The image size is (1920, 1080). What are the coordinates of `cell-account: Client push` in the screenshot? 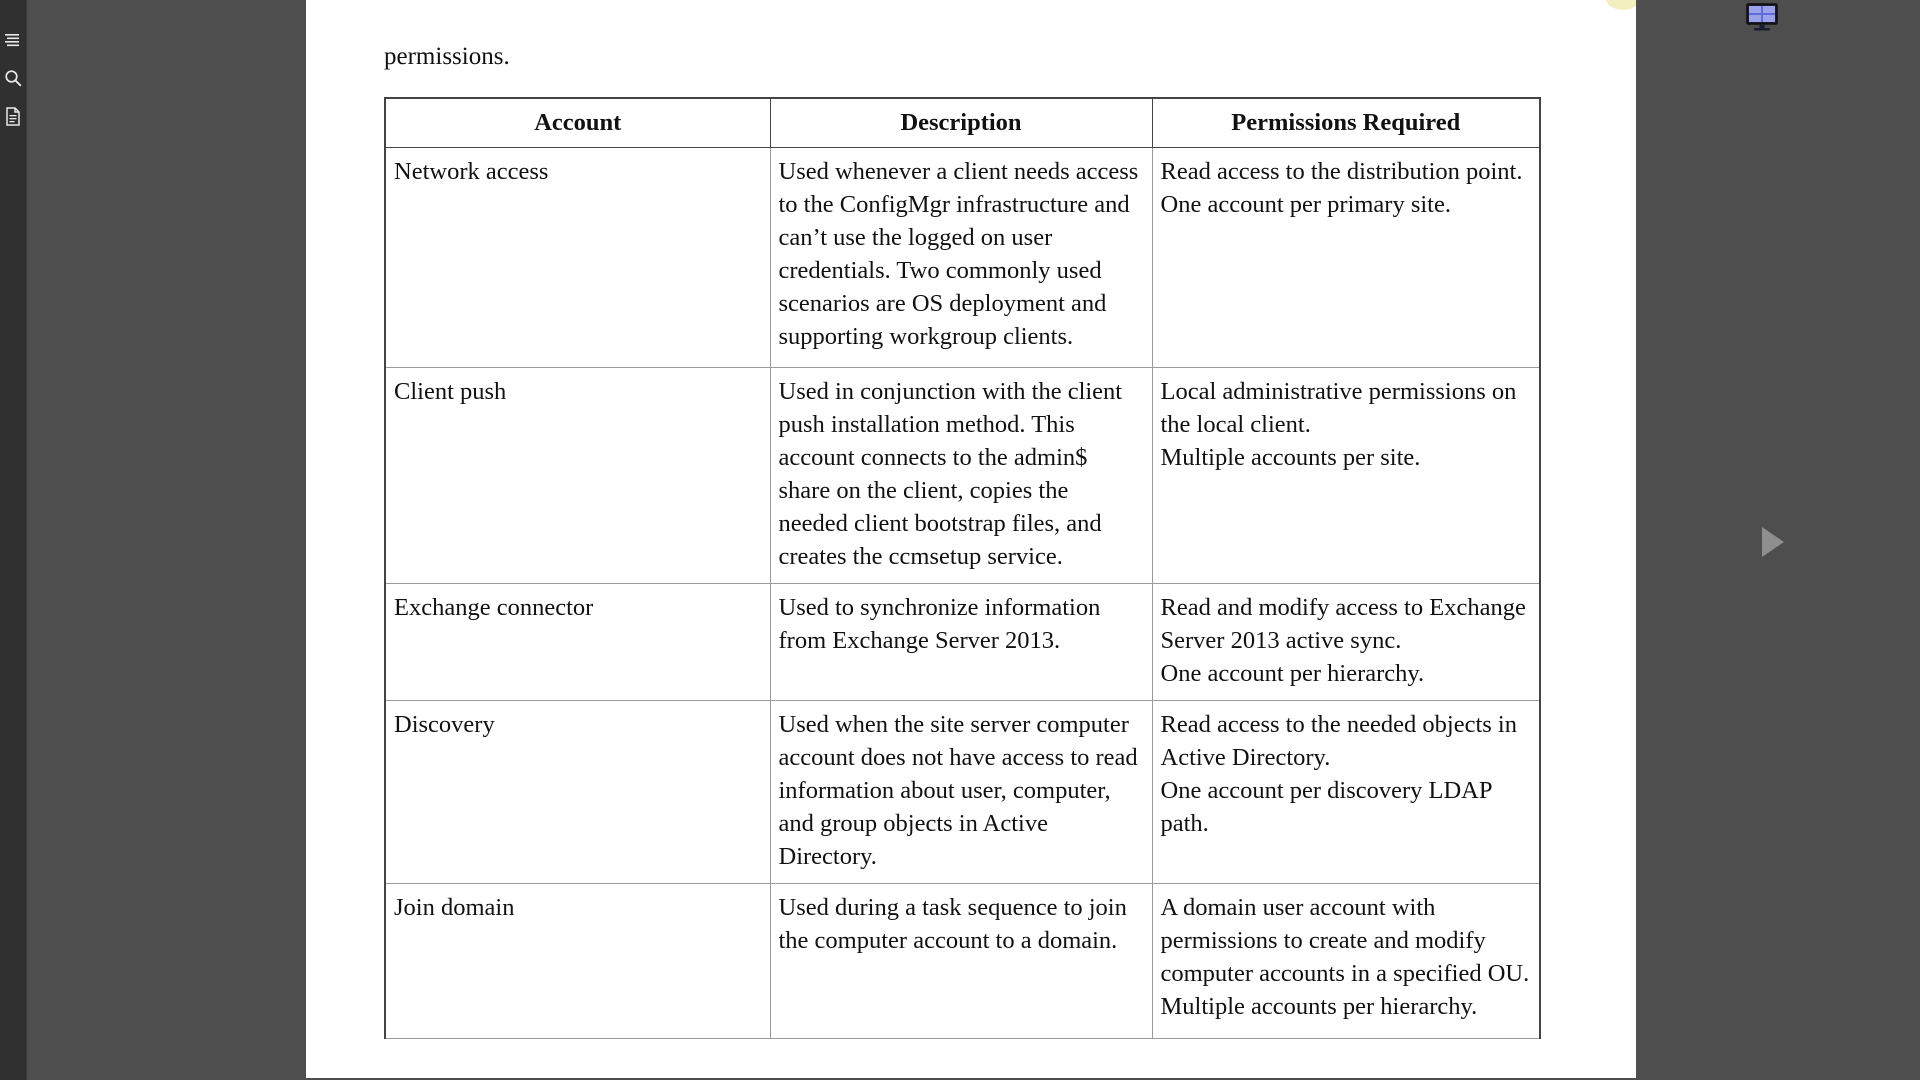 It's located at (577, 475).